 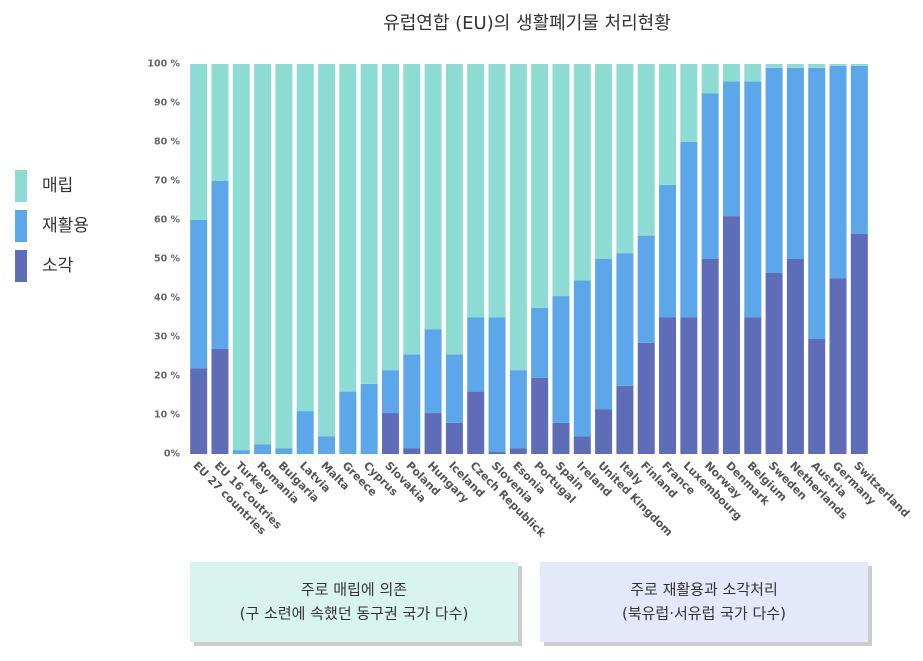 I want to click on y-tick-label: 10 %, so click(x=167, y=415).